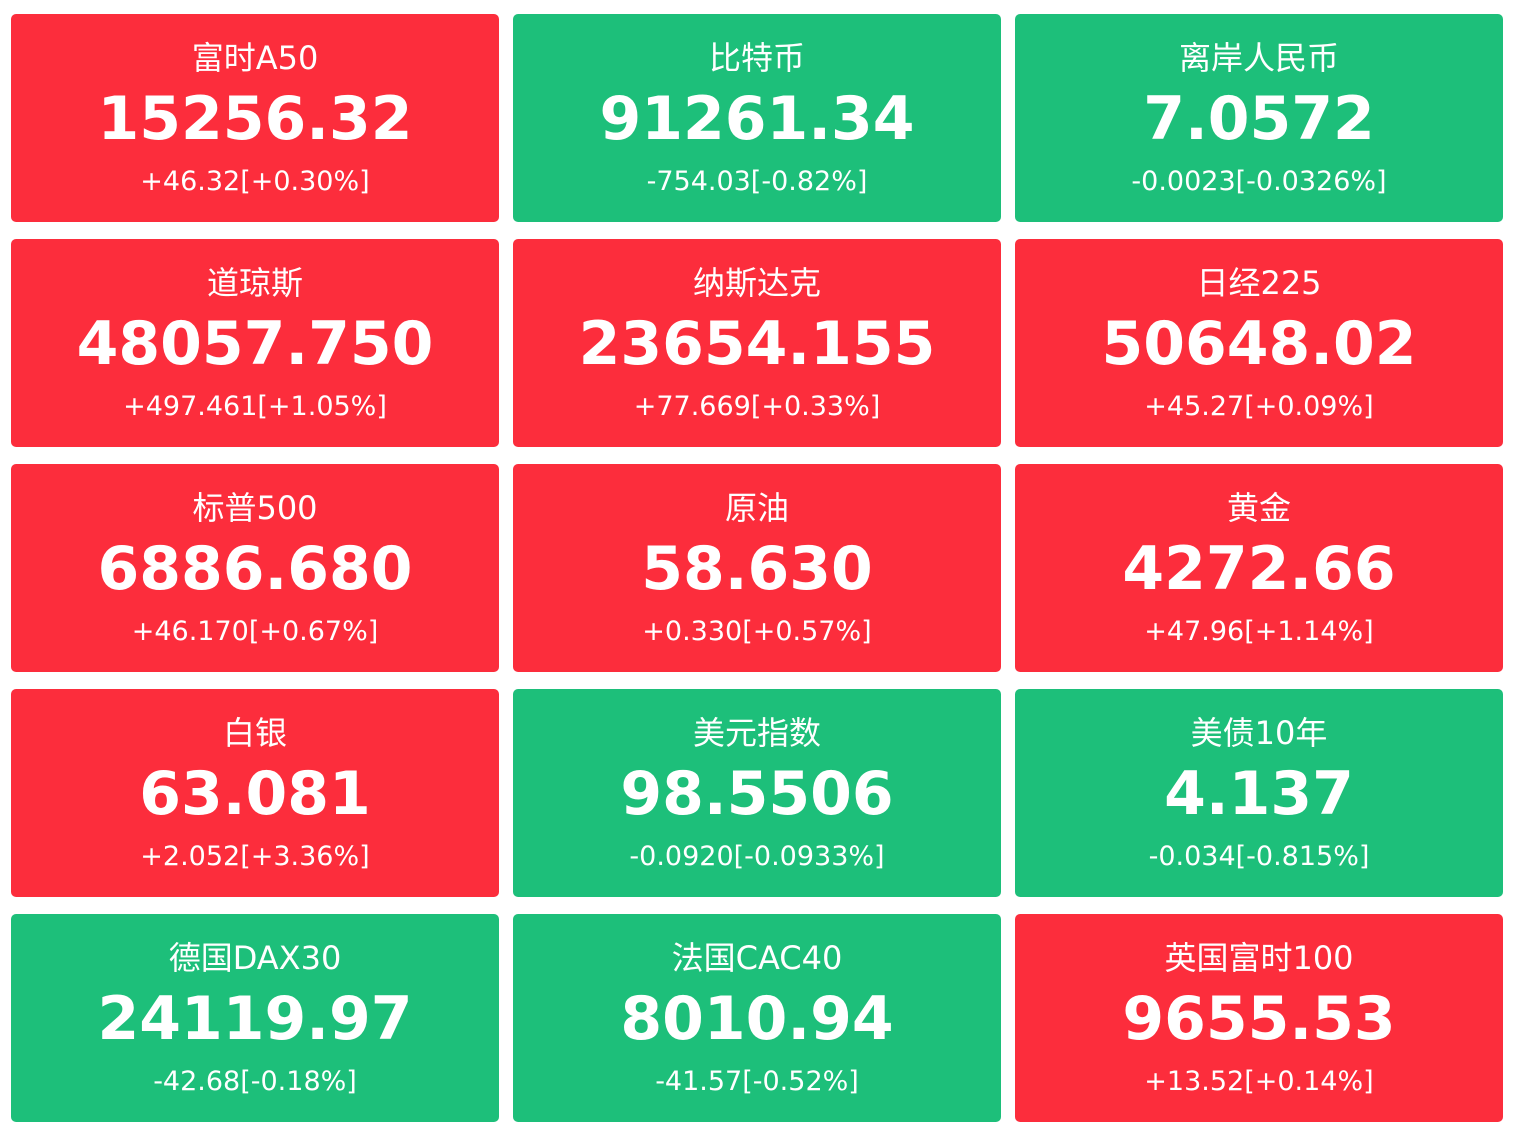 Image resolution: width=1516 pixels, height=1136 pixels. What do you see at coordinates (757, 631) in the screenshot?
I see `quote-change: +0.330[+0.57%]` at bounding box center [757, 631].